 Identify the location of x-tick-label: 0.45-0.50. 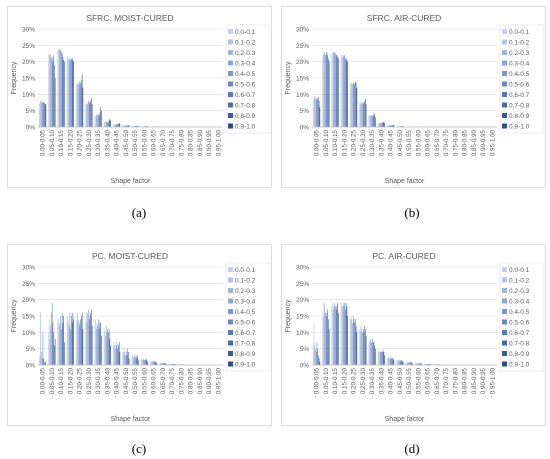
(126, 142).